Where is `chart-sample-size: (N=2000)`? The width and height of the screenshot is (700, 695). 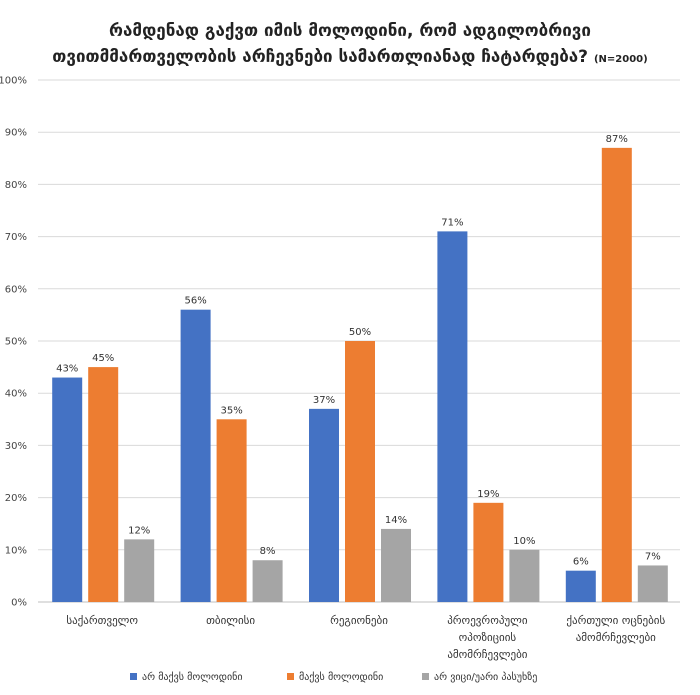 chart-sample-size: (N=2000) is located at coordinates (620, 59).